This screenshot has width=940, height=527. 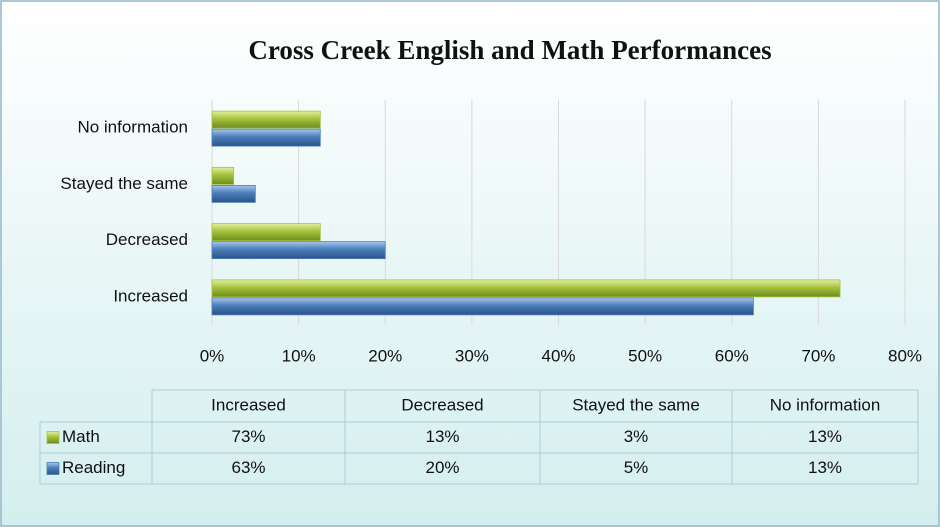 What do you see at coordinates (299, 355) in the screenshot?
I see `x-tick-label: 10%` at bounding box center [299, 355].